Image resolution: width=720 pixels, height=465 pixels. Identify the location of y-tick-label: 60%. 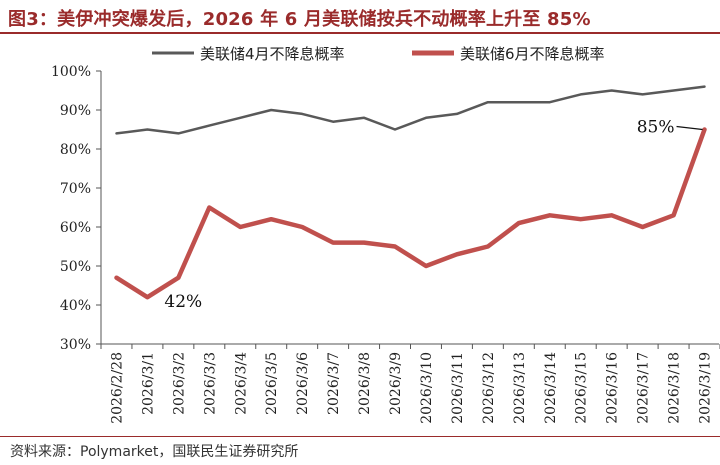
(75, 228).